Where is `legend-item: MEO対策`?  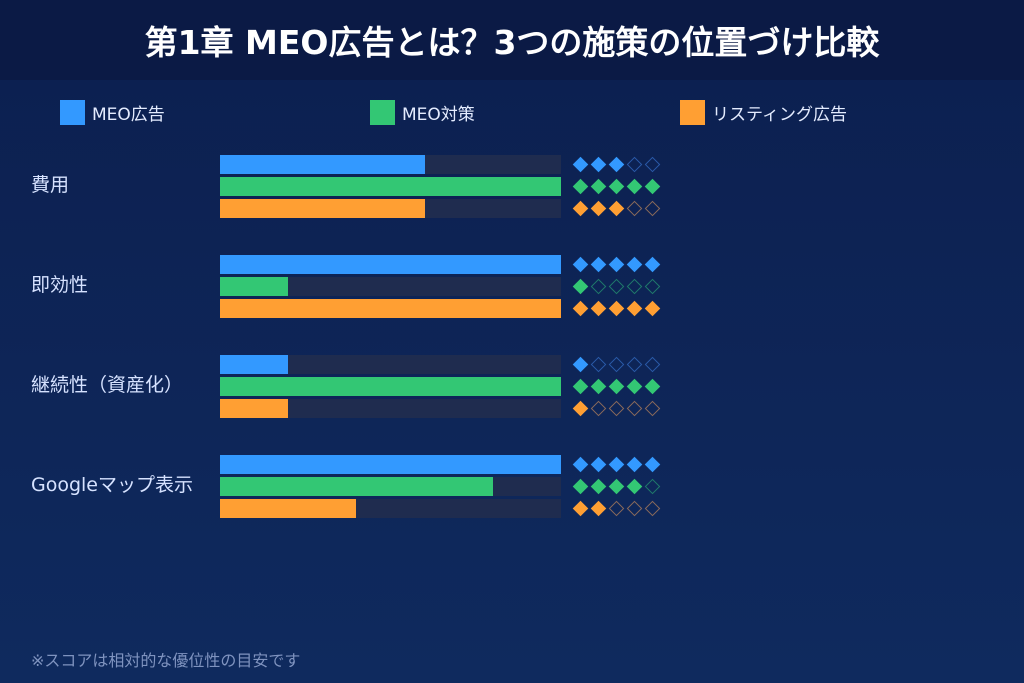
legend-item: MEO対策 is located at coordinates (422, 112).